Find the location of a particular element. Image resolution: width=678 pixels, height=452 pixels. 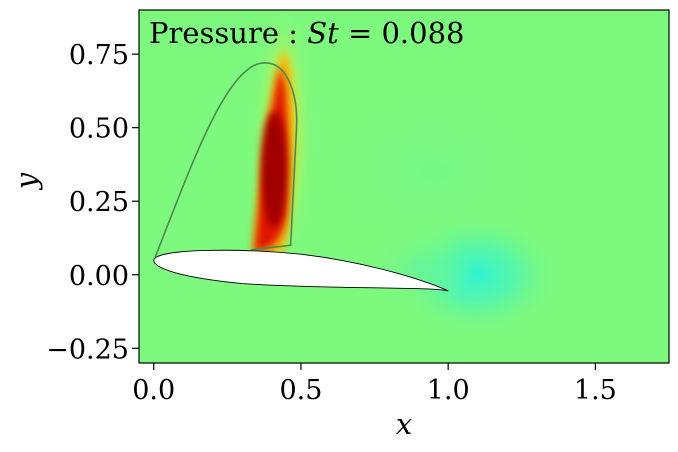

x-tick-label: 1.0 is located at coordinates (448, 390).